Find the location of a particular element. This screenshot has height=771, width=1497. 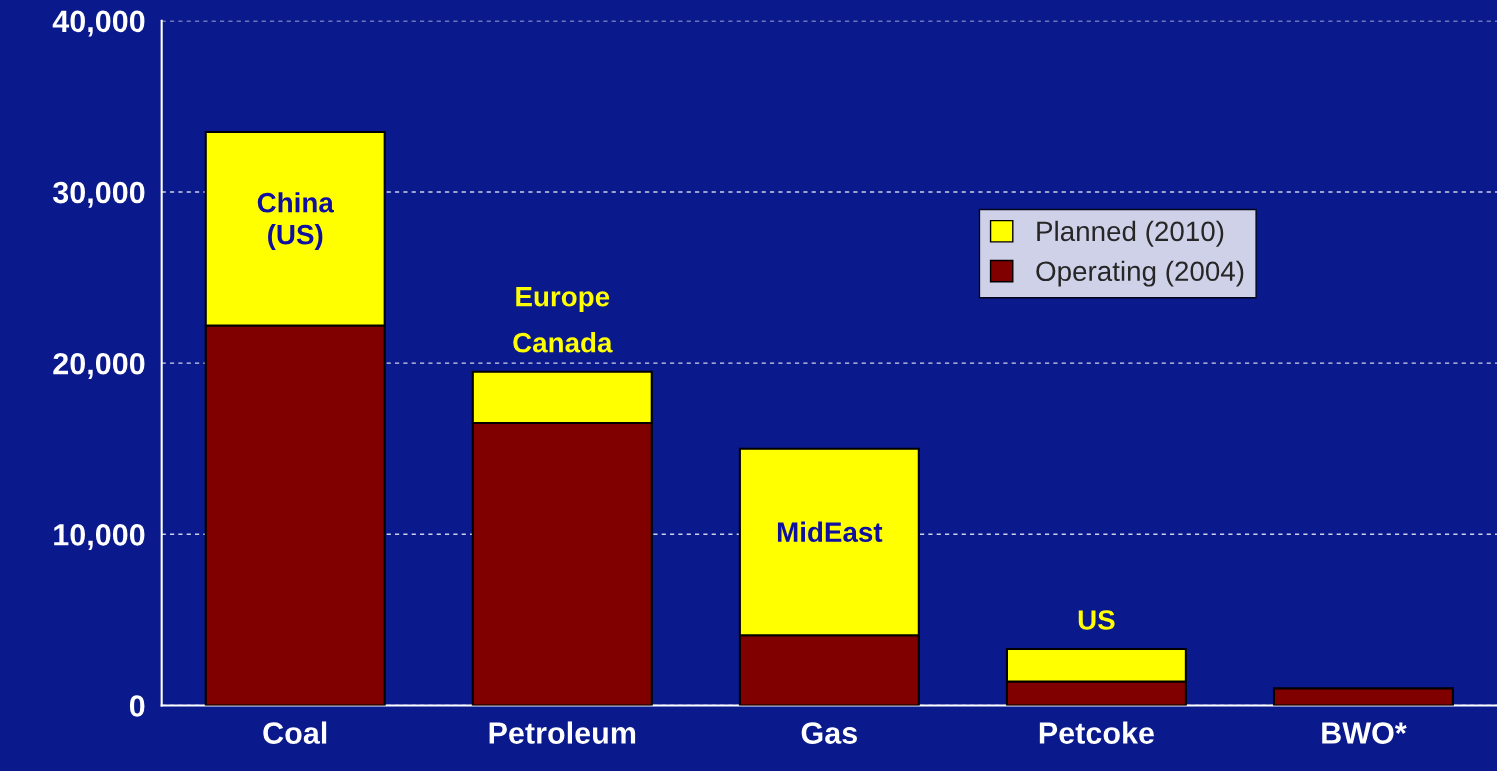

x-tick-label: Petcoke is located at coordinates (1096, 732).